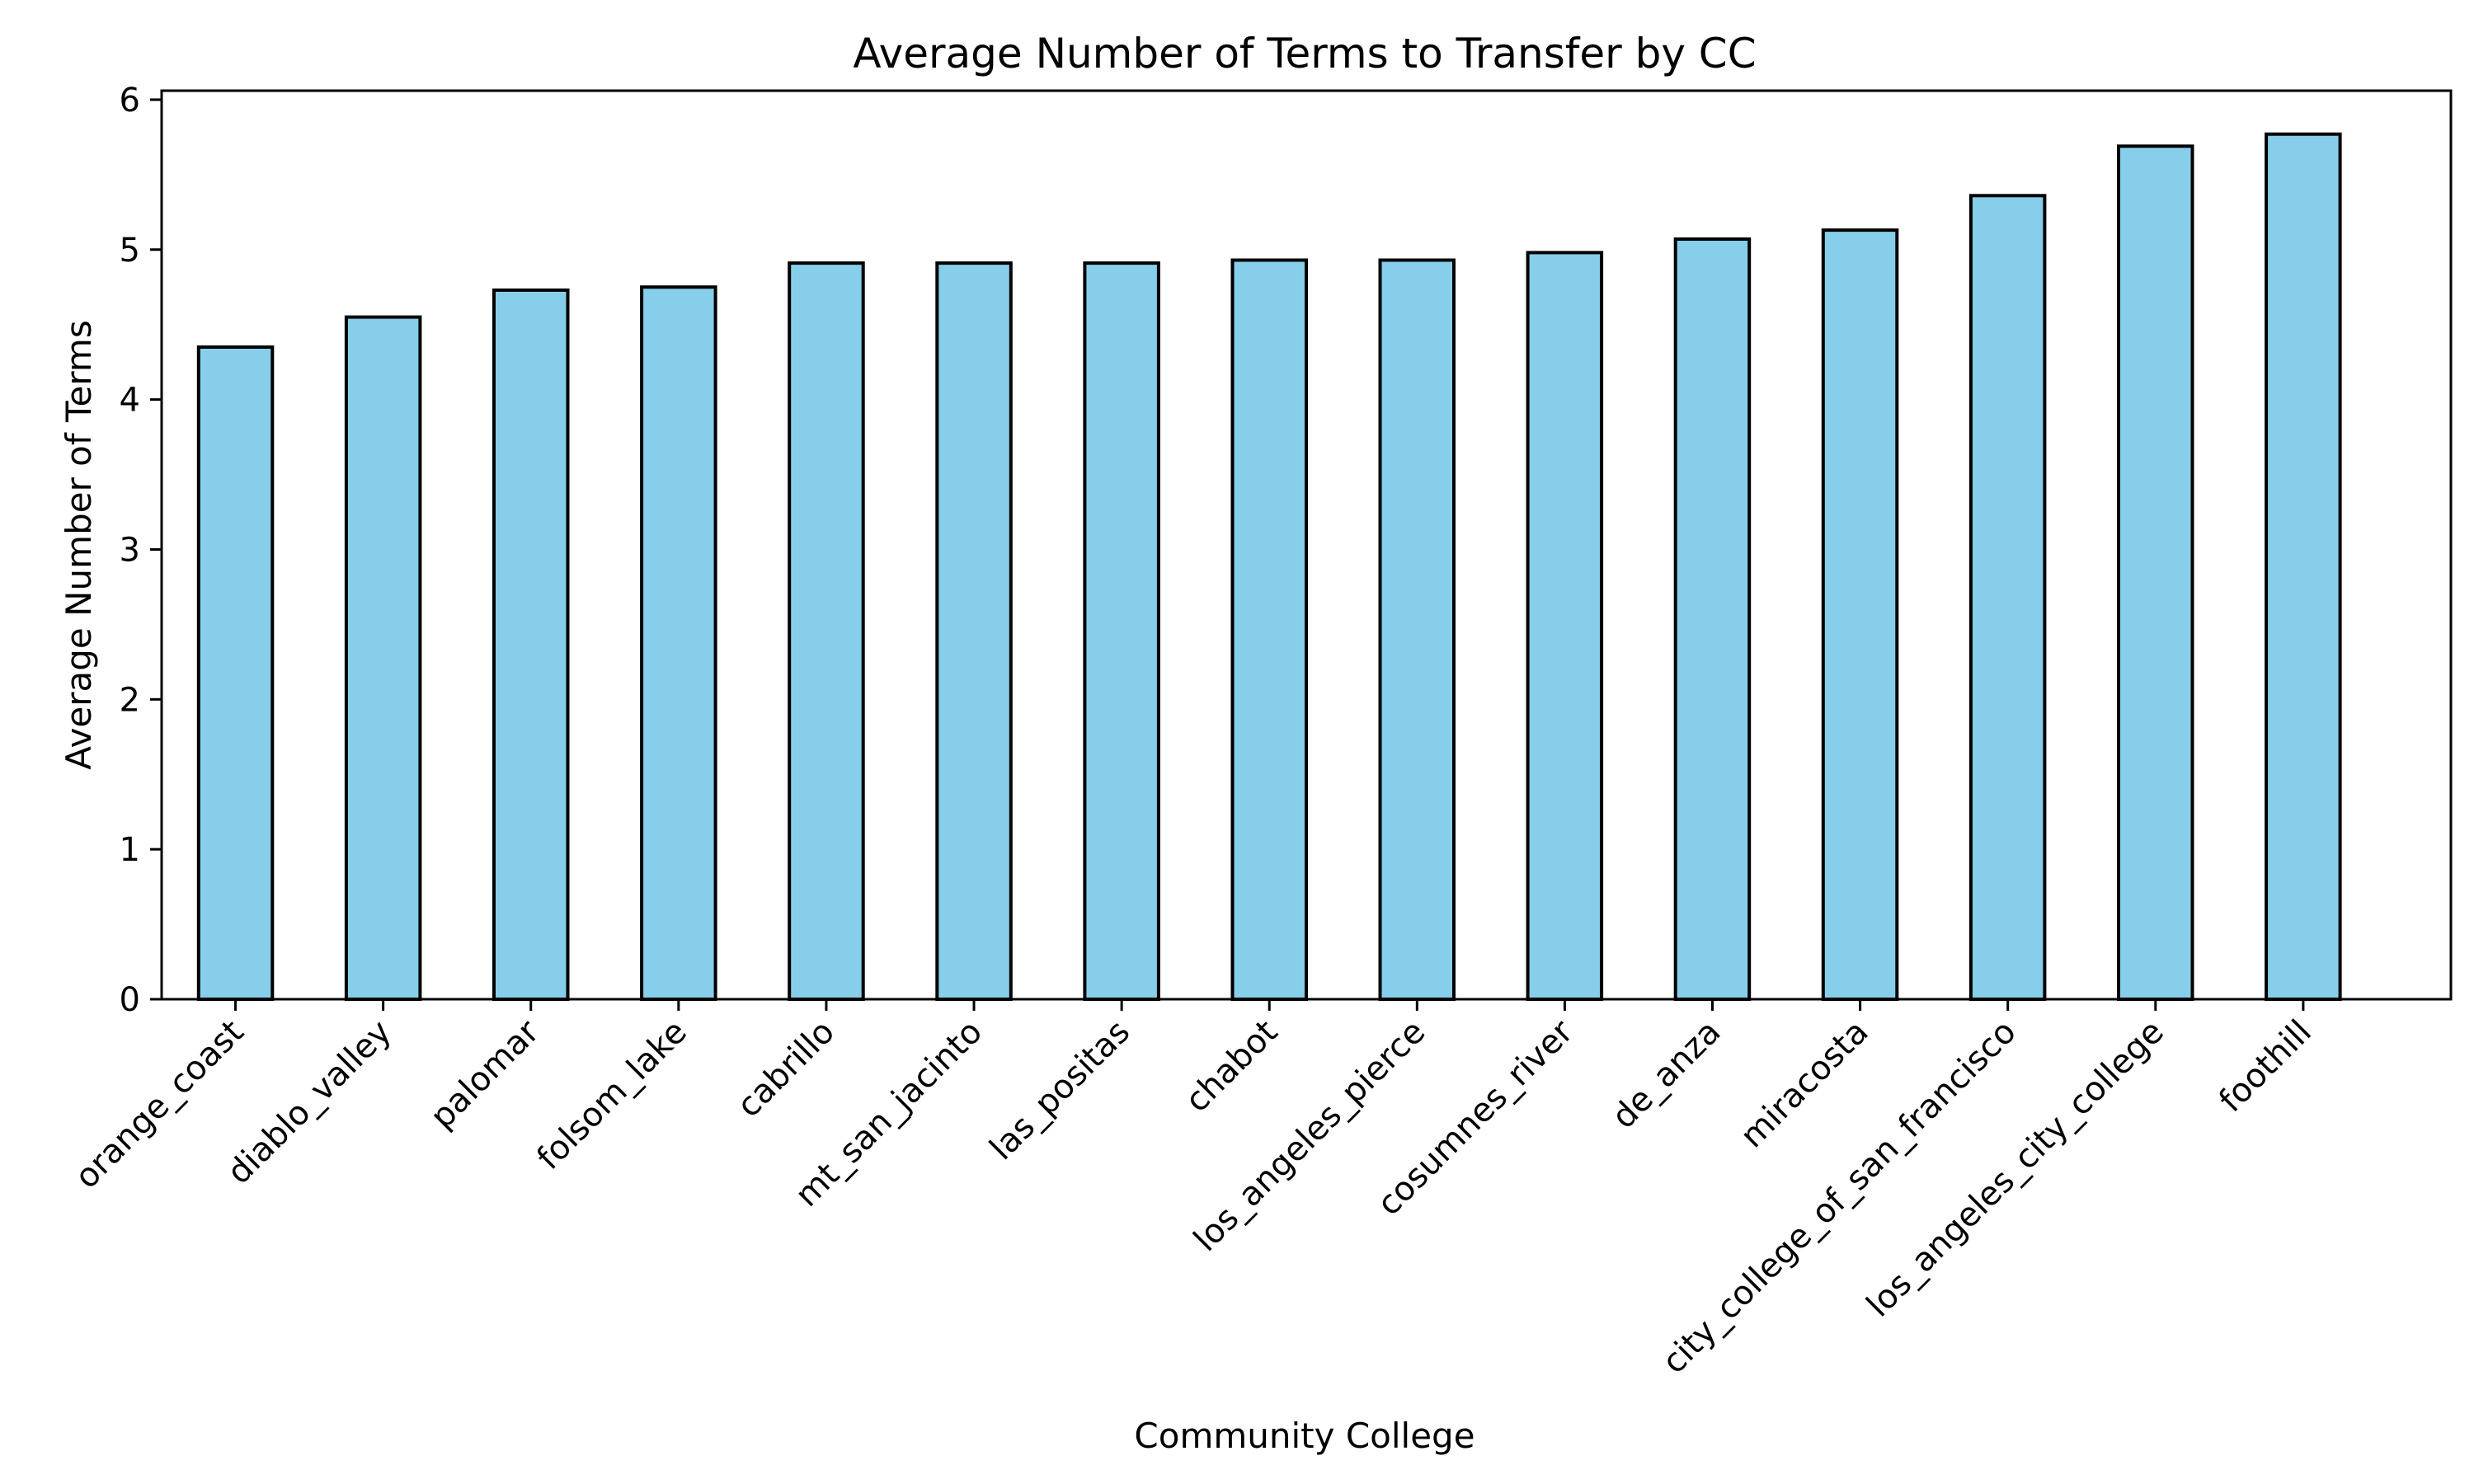 The image size is (2474, 1484). I want to click on bar-palomar, so click(531, 644).